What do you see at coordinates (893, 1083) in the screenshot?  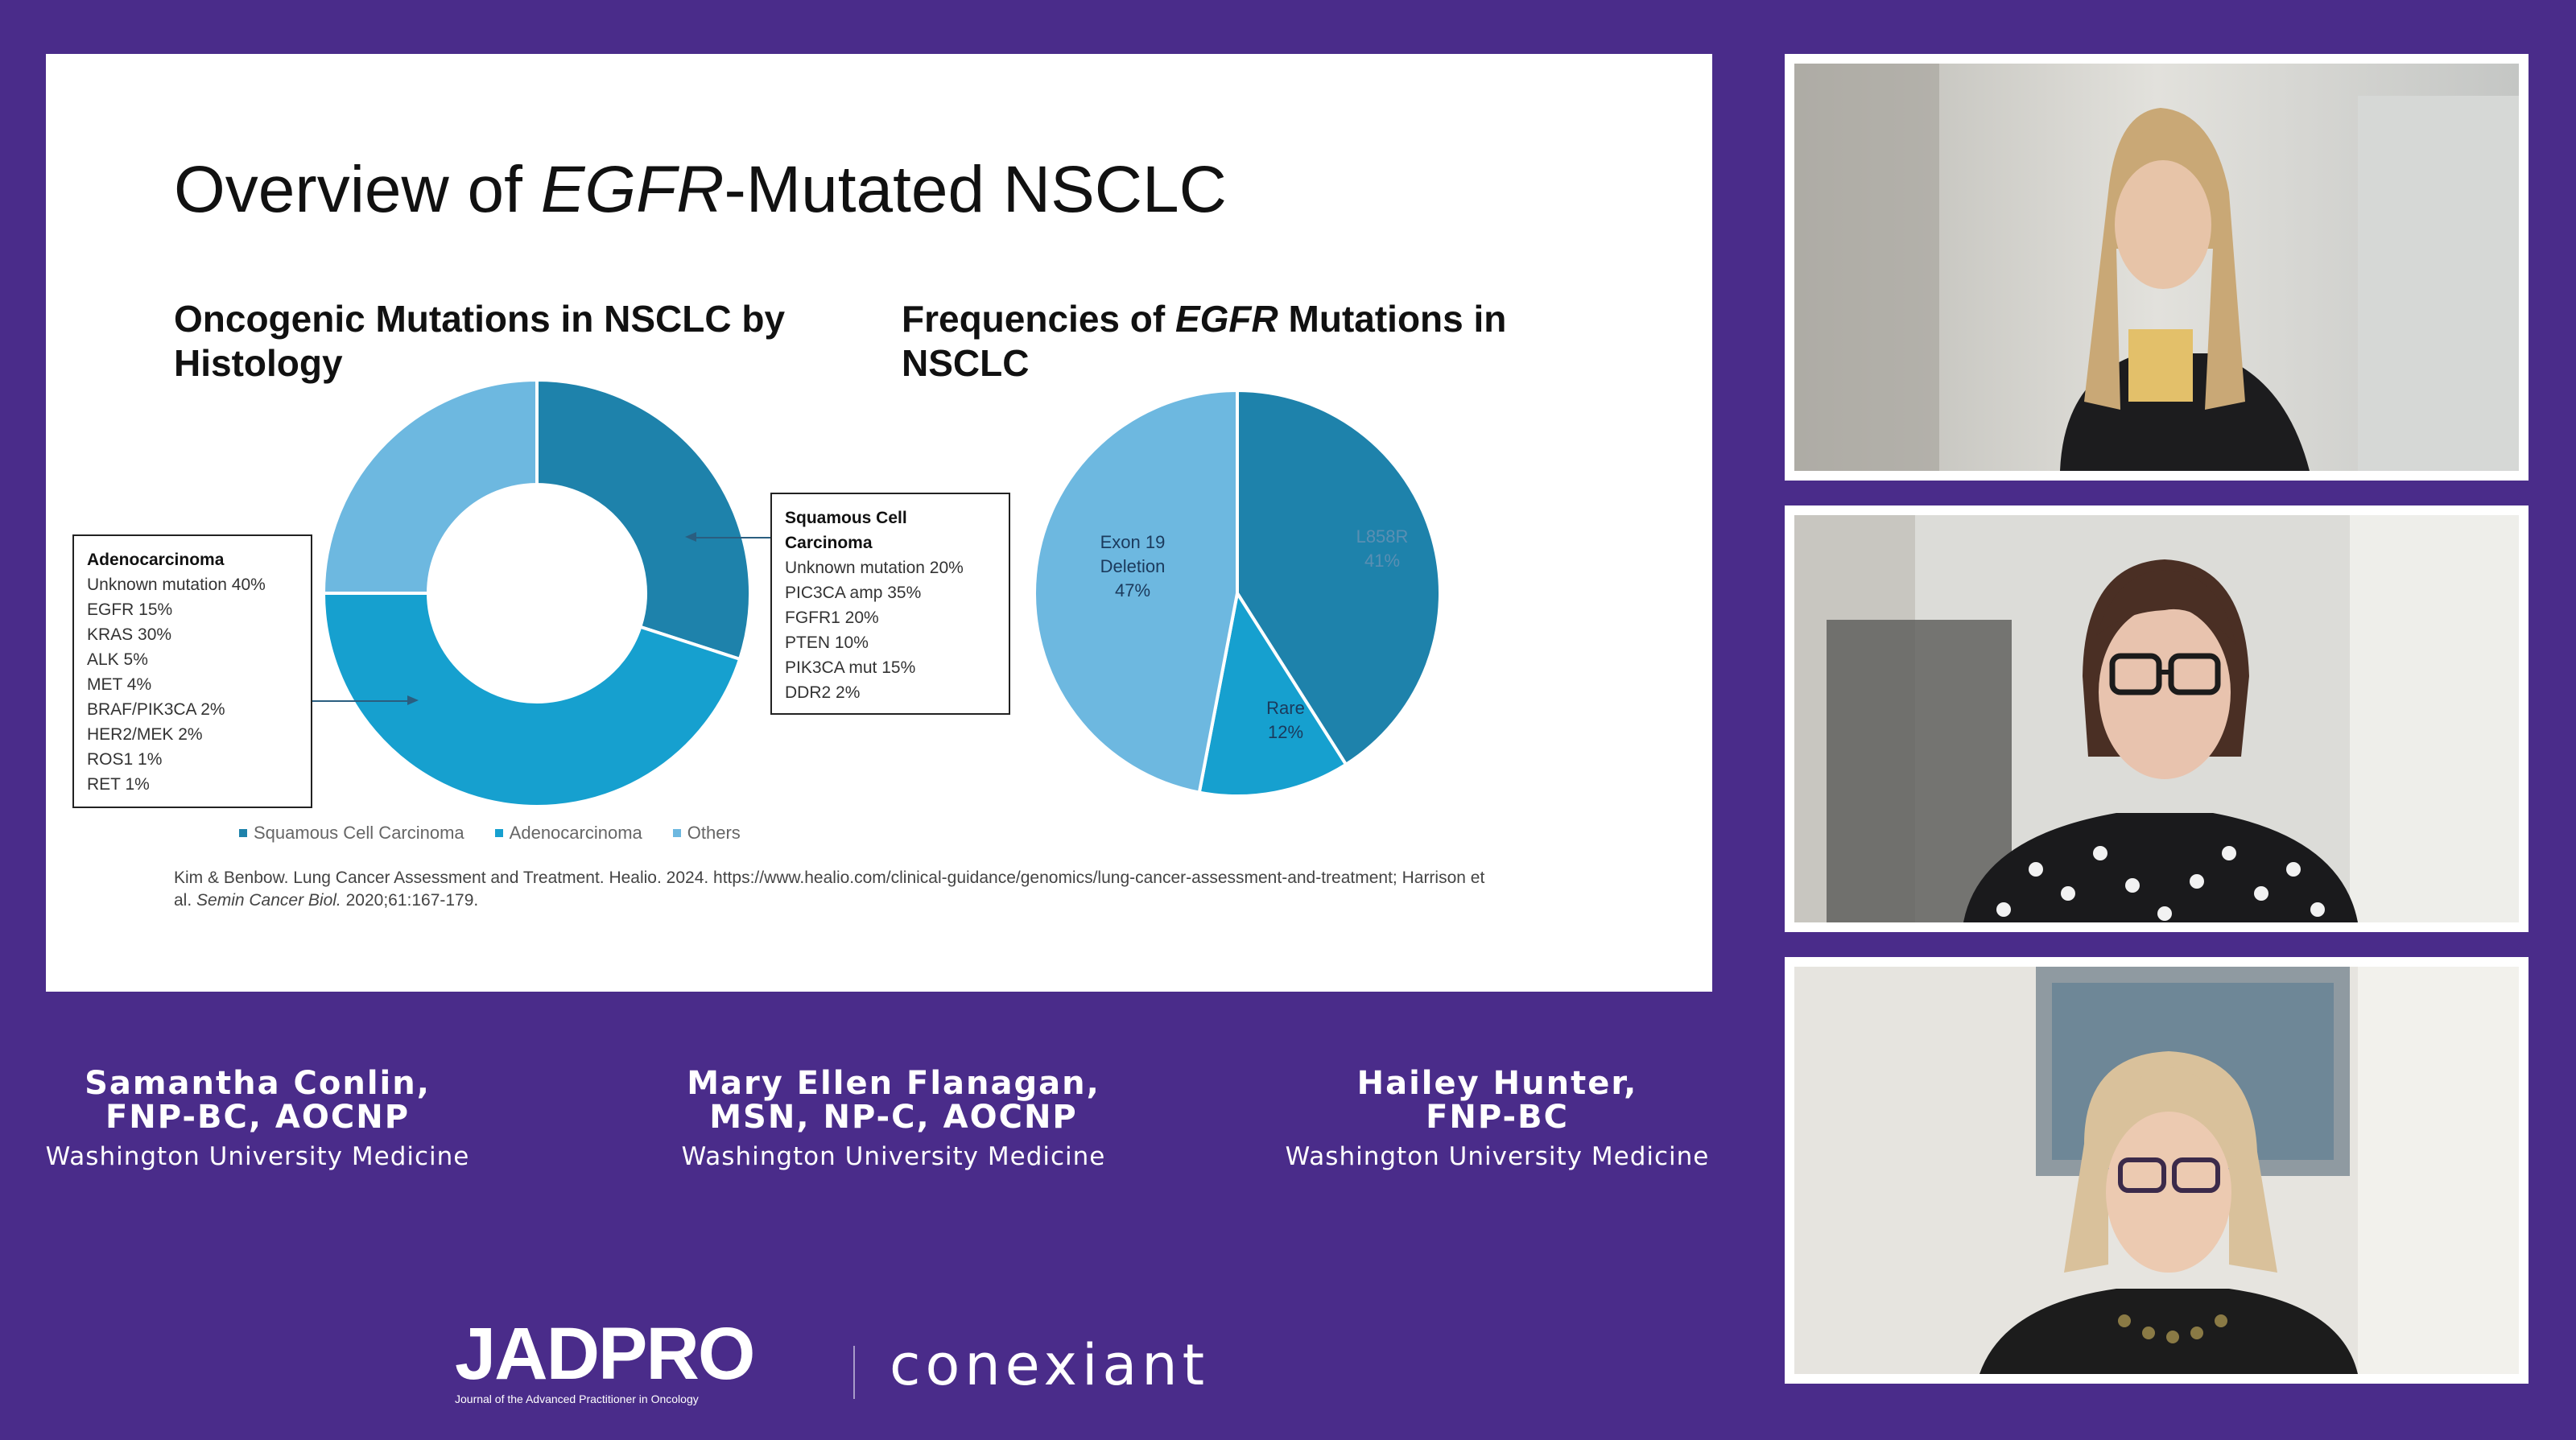 I see `speaker-name: Mary Ellen Flanagan,` at bounding box center [893, 1083].